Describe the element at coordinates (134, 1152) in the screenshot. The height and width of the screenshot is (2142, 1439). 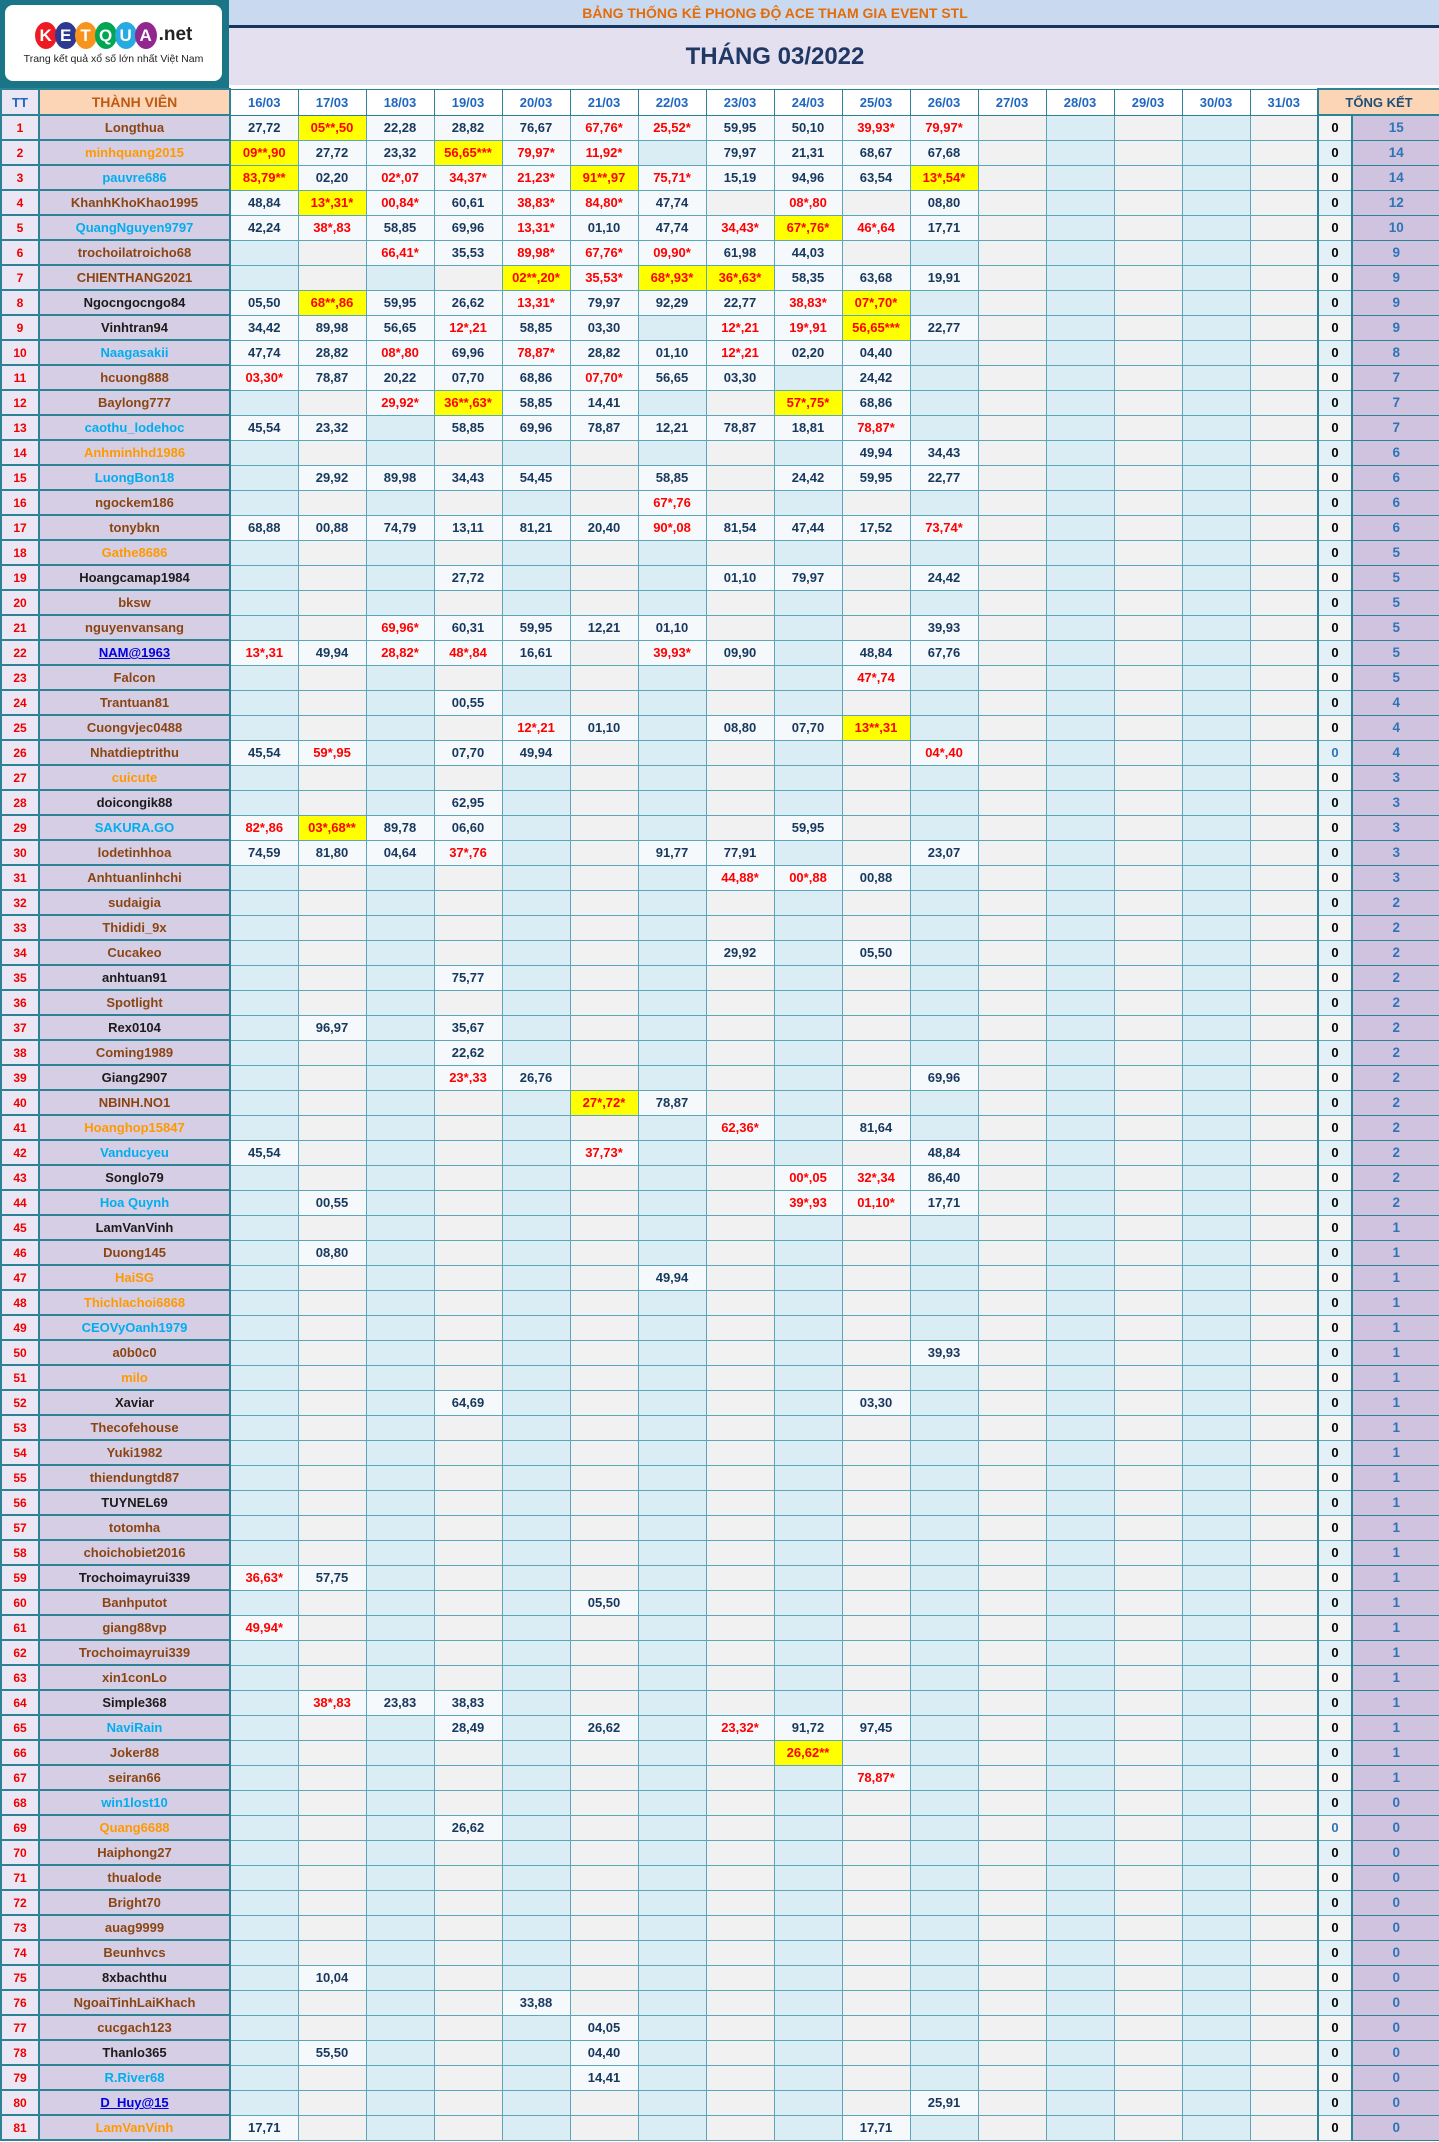
I see `member-name: Vanducyeu` at that location.